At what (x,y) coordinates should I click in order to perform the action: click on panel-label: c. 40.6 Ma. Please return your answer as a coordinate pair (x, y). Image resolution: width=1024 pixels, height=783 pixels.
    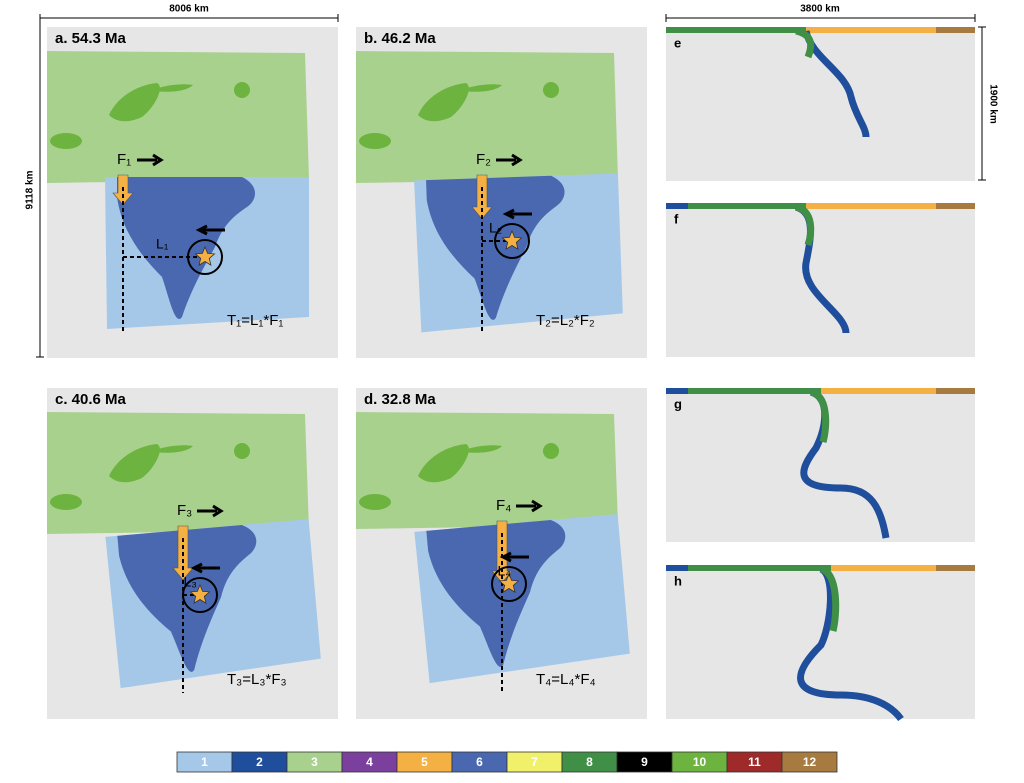
    Looking at the image, I should click on (91, 399).